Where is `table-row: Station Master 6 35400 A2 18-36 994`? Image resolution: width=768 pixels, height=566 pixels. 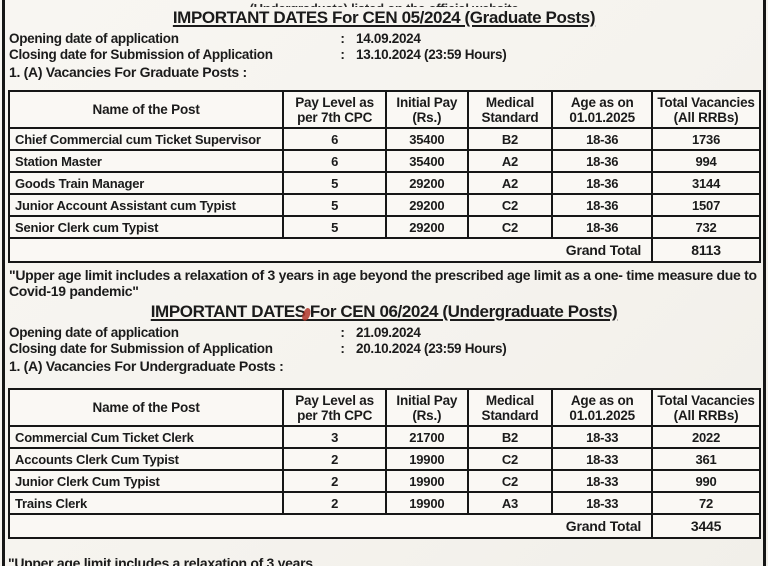
table-row: Station Master 6 35400 A2 18-36 994 is located at coordinates (384, 161).